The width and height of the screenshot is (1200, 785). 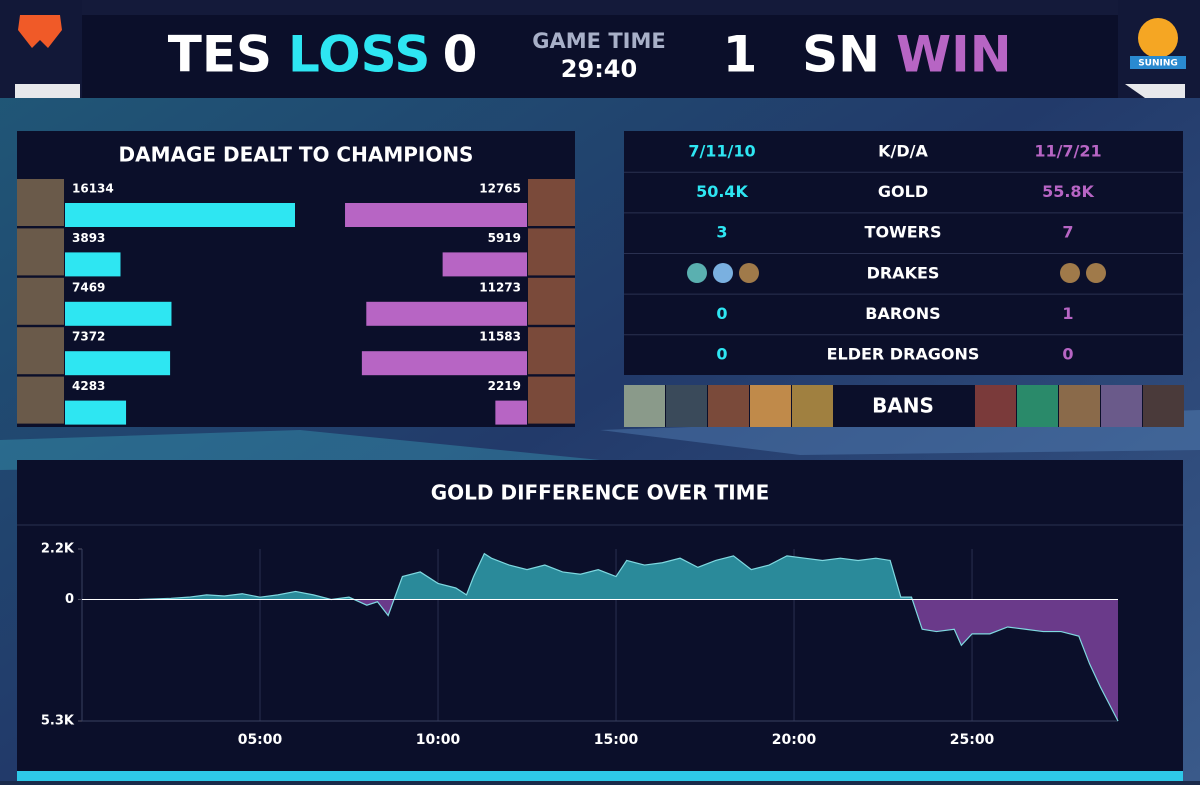 I want to click on stat-label: K/D/A, so click(x=903, y=151).